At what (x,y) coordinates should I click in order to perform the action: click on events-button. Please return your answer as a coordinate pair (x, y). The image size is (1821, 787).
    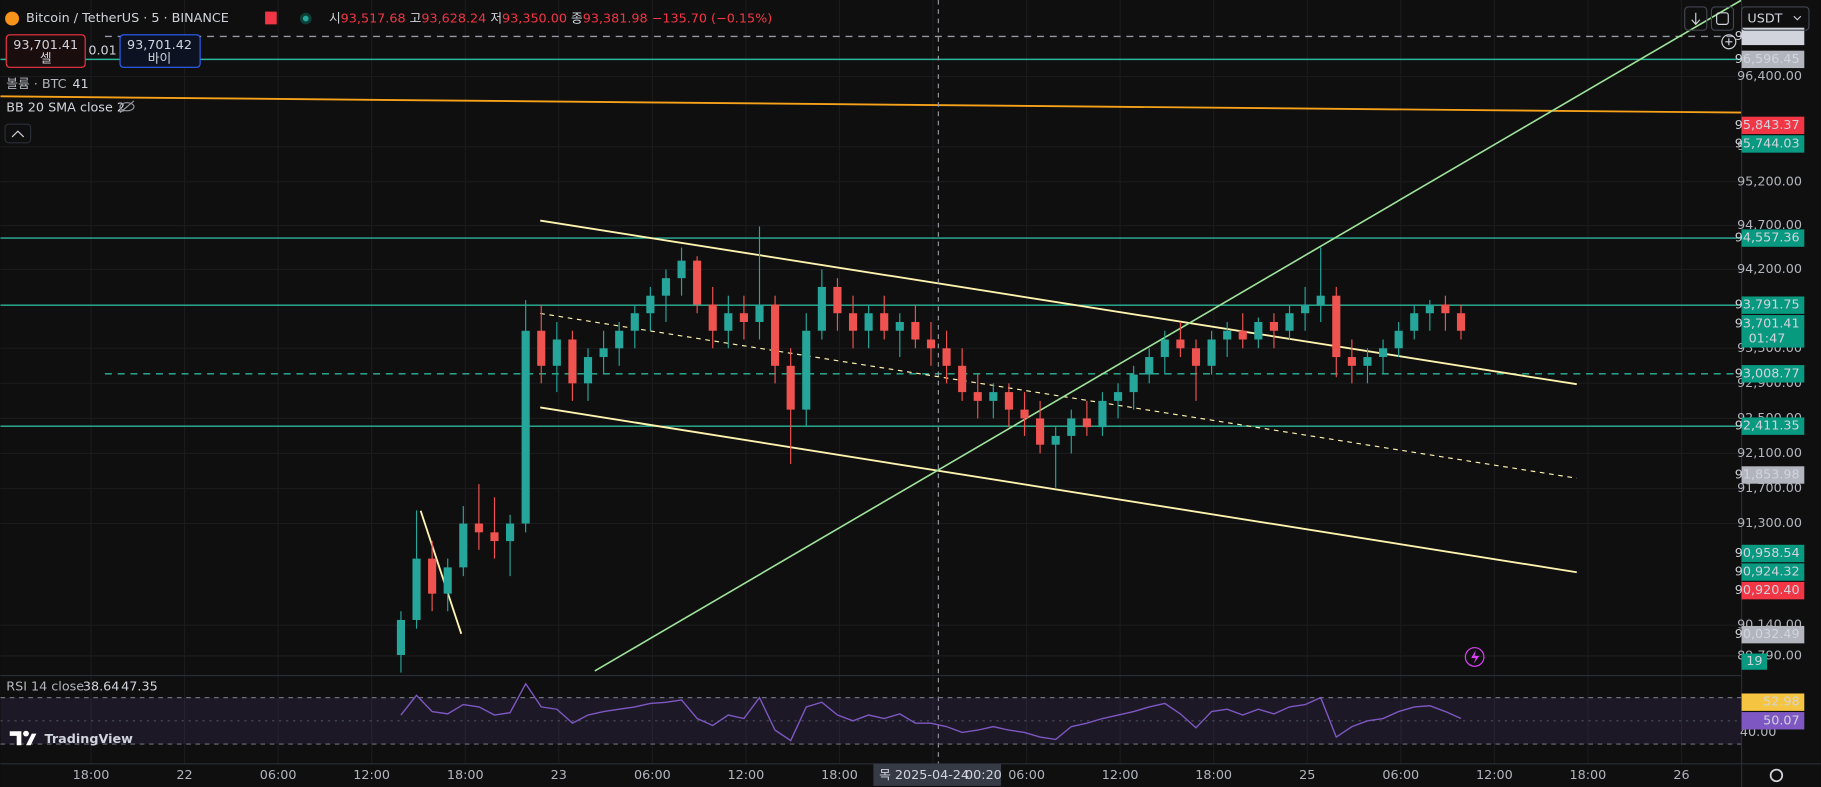
    Looking at the image, I should click on (1474, 657).